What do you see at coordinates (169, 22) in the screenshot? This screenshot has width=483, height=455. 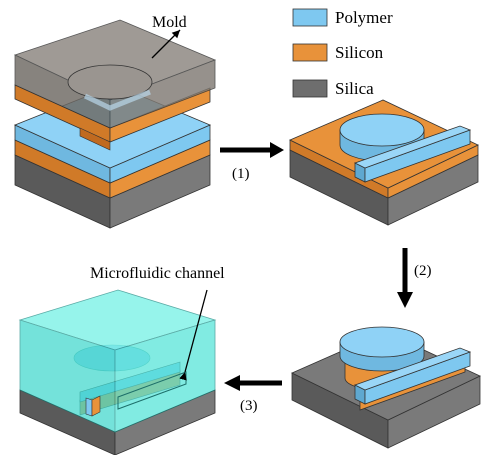 I see `mold-label: Mold` at bounding box center [169, 22].